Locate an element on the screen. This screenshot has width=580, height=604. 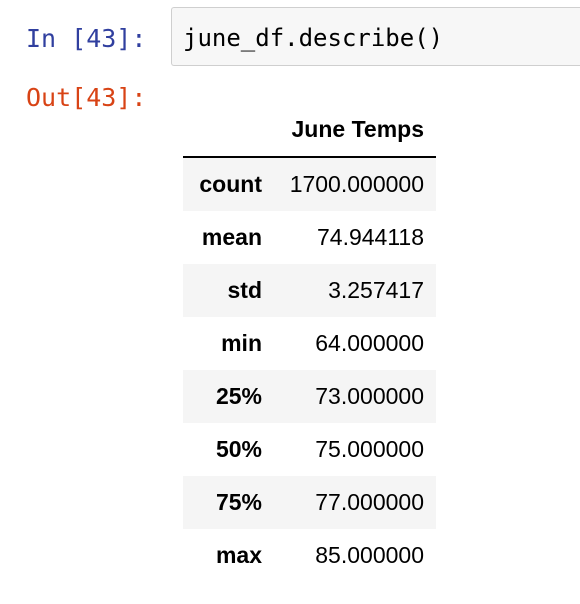
row-value: 1700.000000 is located at coordinates (356, 184).